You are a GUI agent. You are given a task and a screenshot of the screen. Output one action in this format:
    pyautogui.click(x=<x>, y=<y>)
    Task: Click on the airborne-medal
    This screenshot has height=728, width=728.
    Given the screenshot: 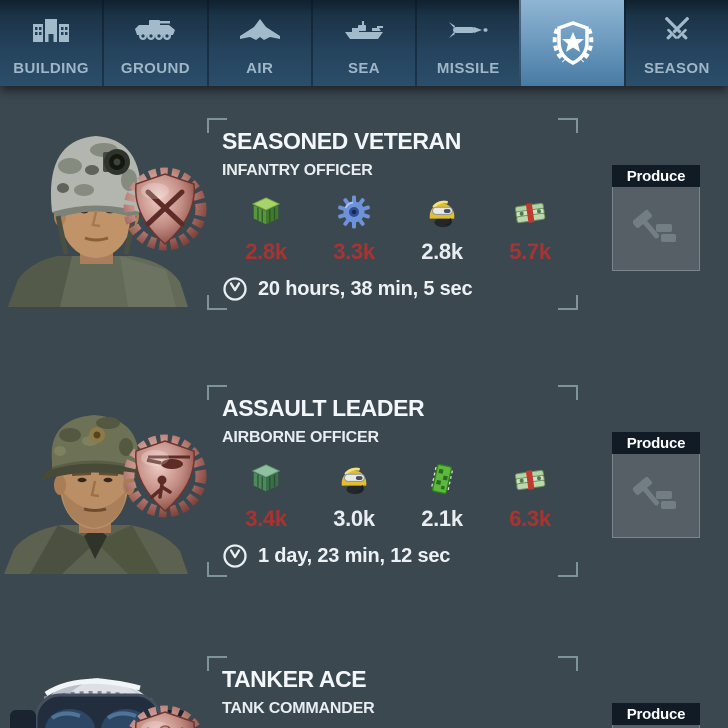 What is the action you would take?
    pyautogui.click(x=165, y=476)
    